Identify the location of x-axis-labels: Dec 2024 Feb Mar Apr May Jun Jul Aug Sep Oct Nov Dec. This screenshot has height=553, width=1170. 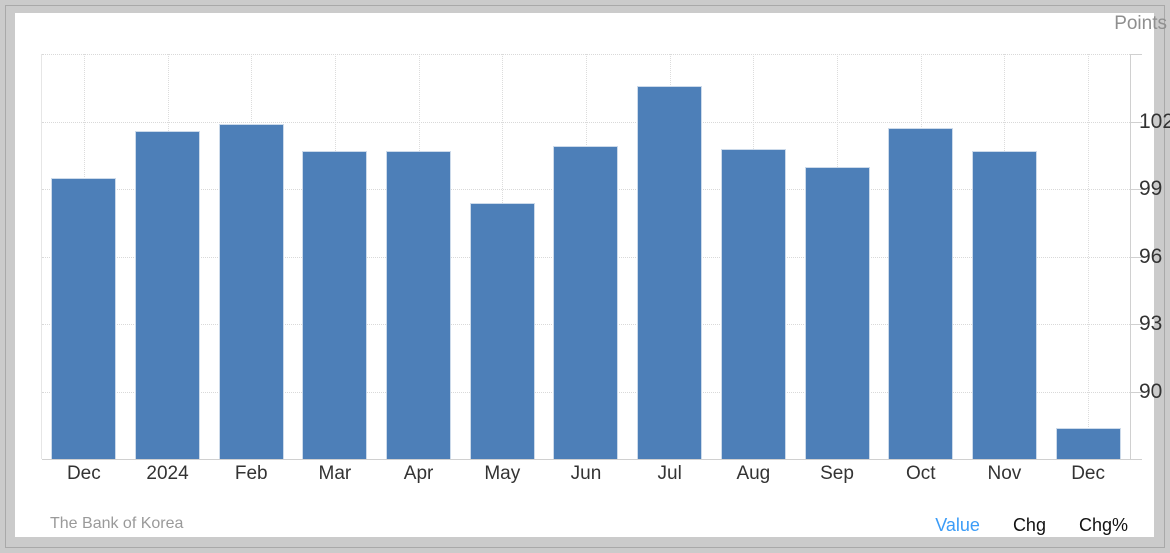
(586, 473).